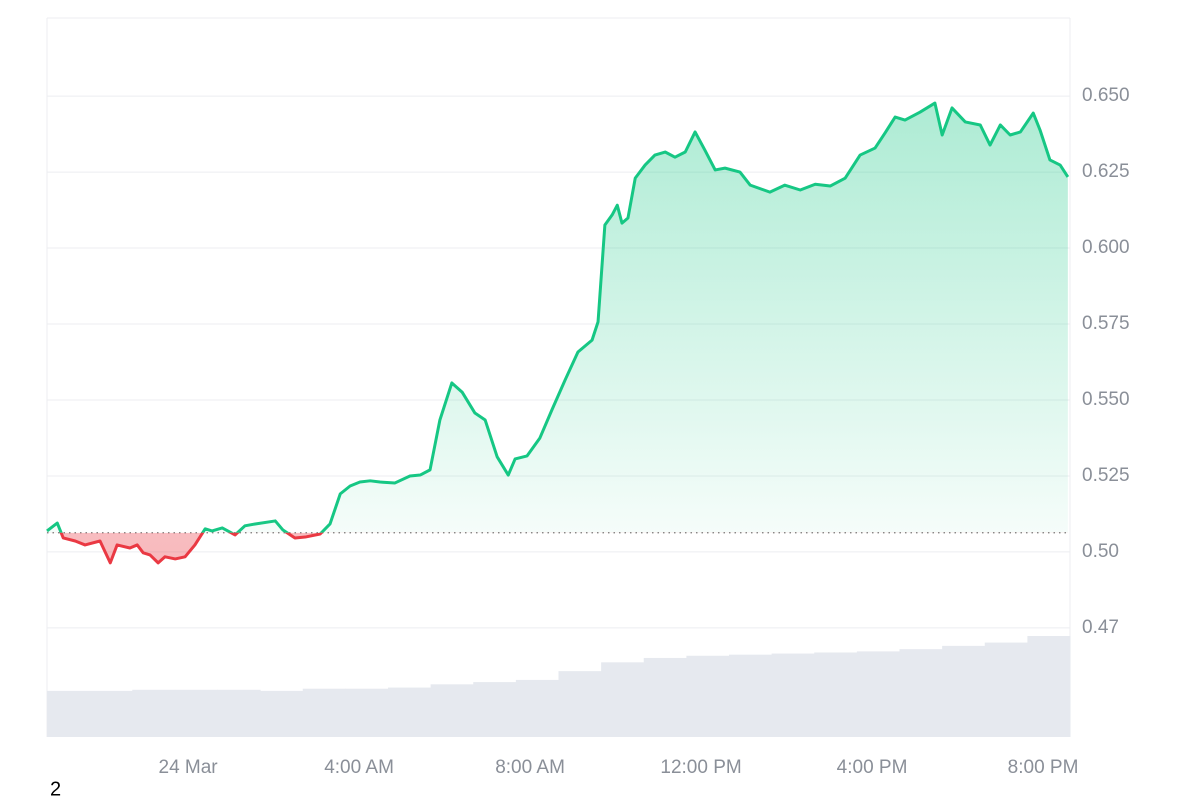  Describe the element at coordinates (55, 789) in the screenshot. I see `footnote: 2` at that location.